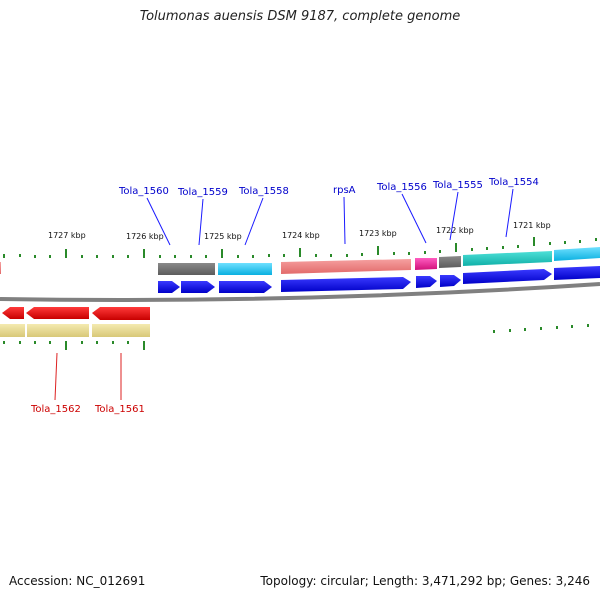 This screenshot has width=600, height=600. What do you see at coordinates (401, 187) in the screenshot?
I see `gene-label-tola-1556: Tola_1556` at bounding box center [401, 187].